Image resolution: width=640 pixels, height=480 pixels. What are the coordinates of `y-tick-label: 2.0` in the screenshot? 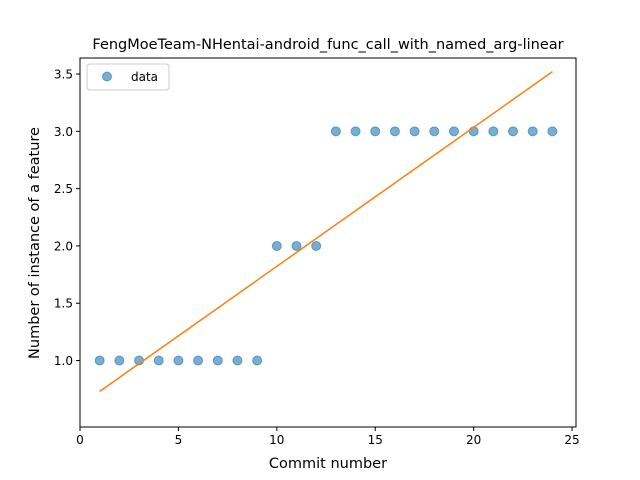 It's located at (63, 246).